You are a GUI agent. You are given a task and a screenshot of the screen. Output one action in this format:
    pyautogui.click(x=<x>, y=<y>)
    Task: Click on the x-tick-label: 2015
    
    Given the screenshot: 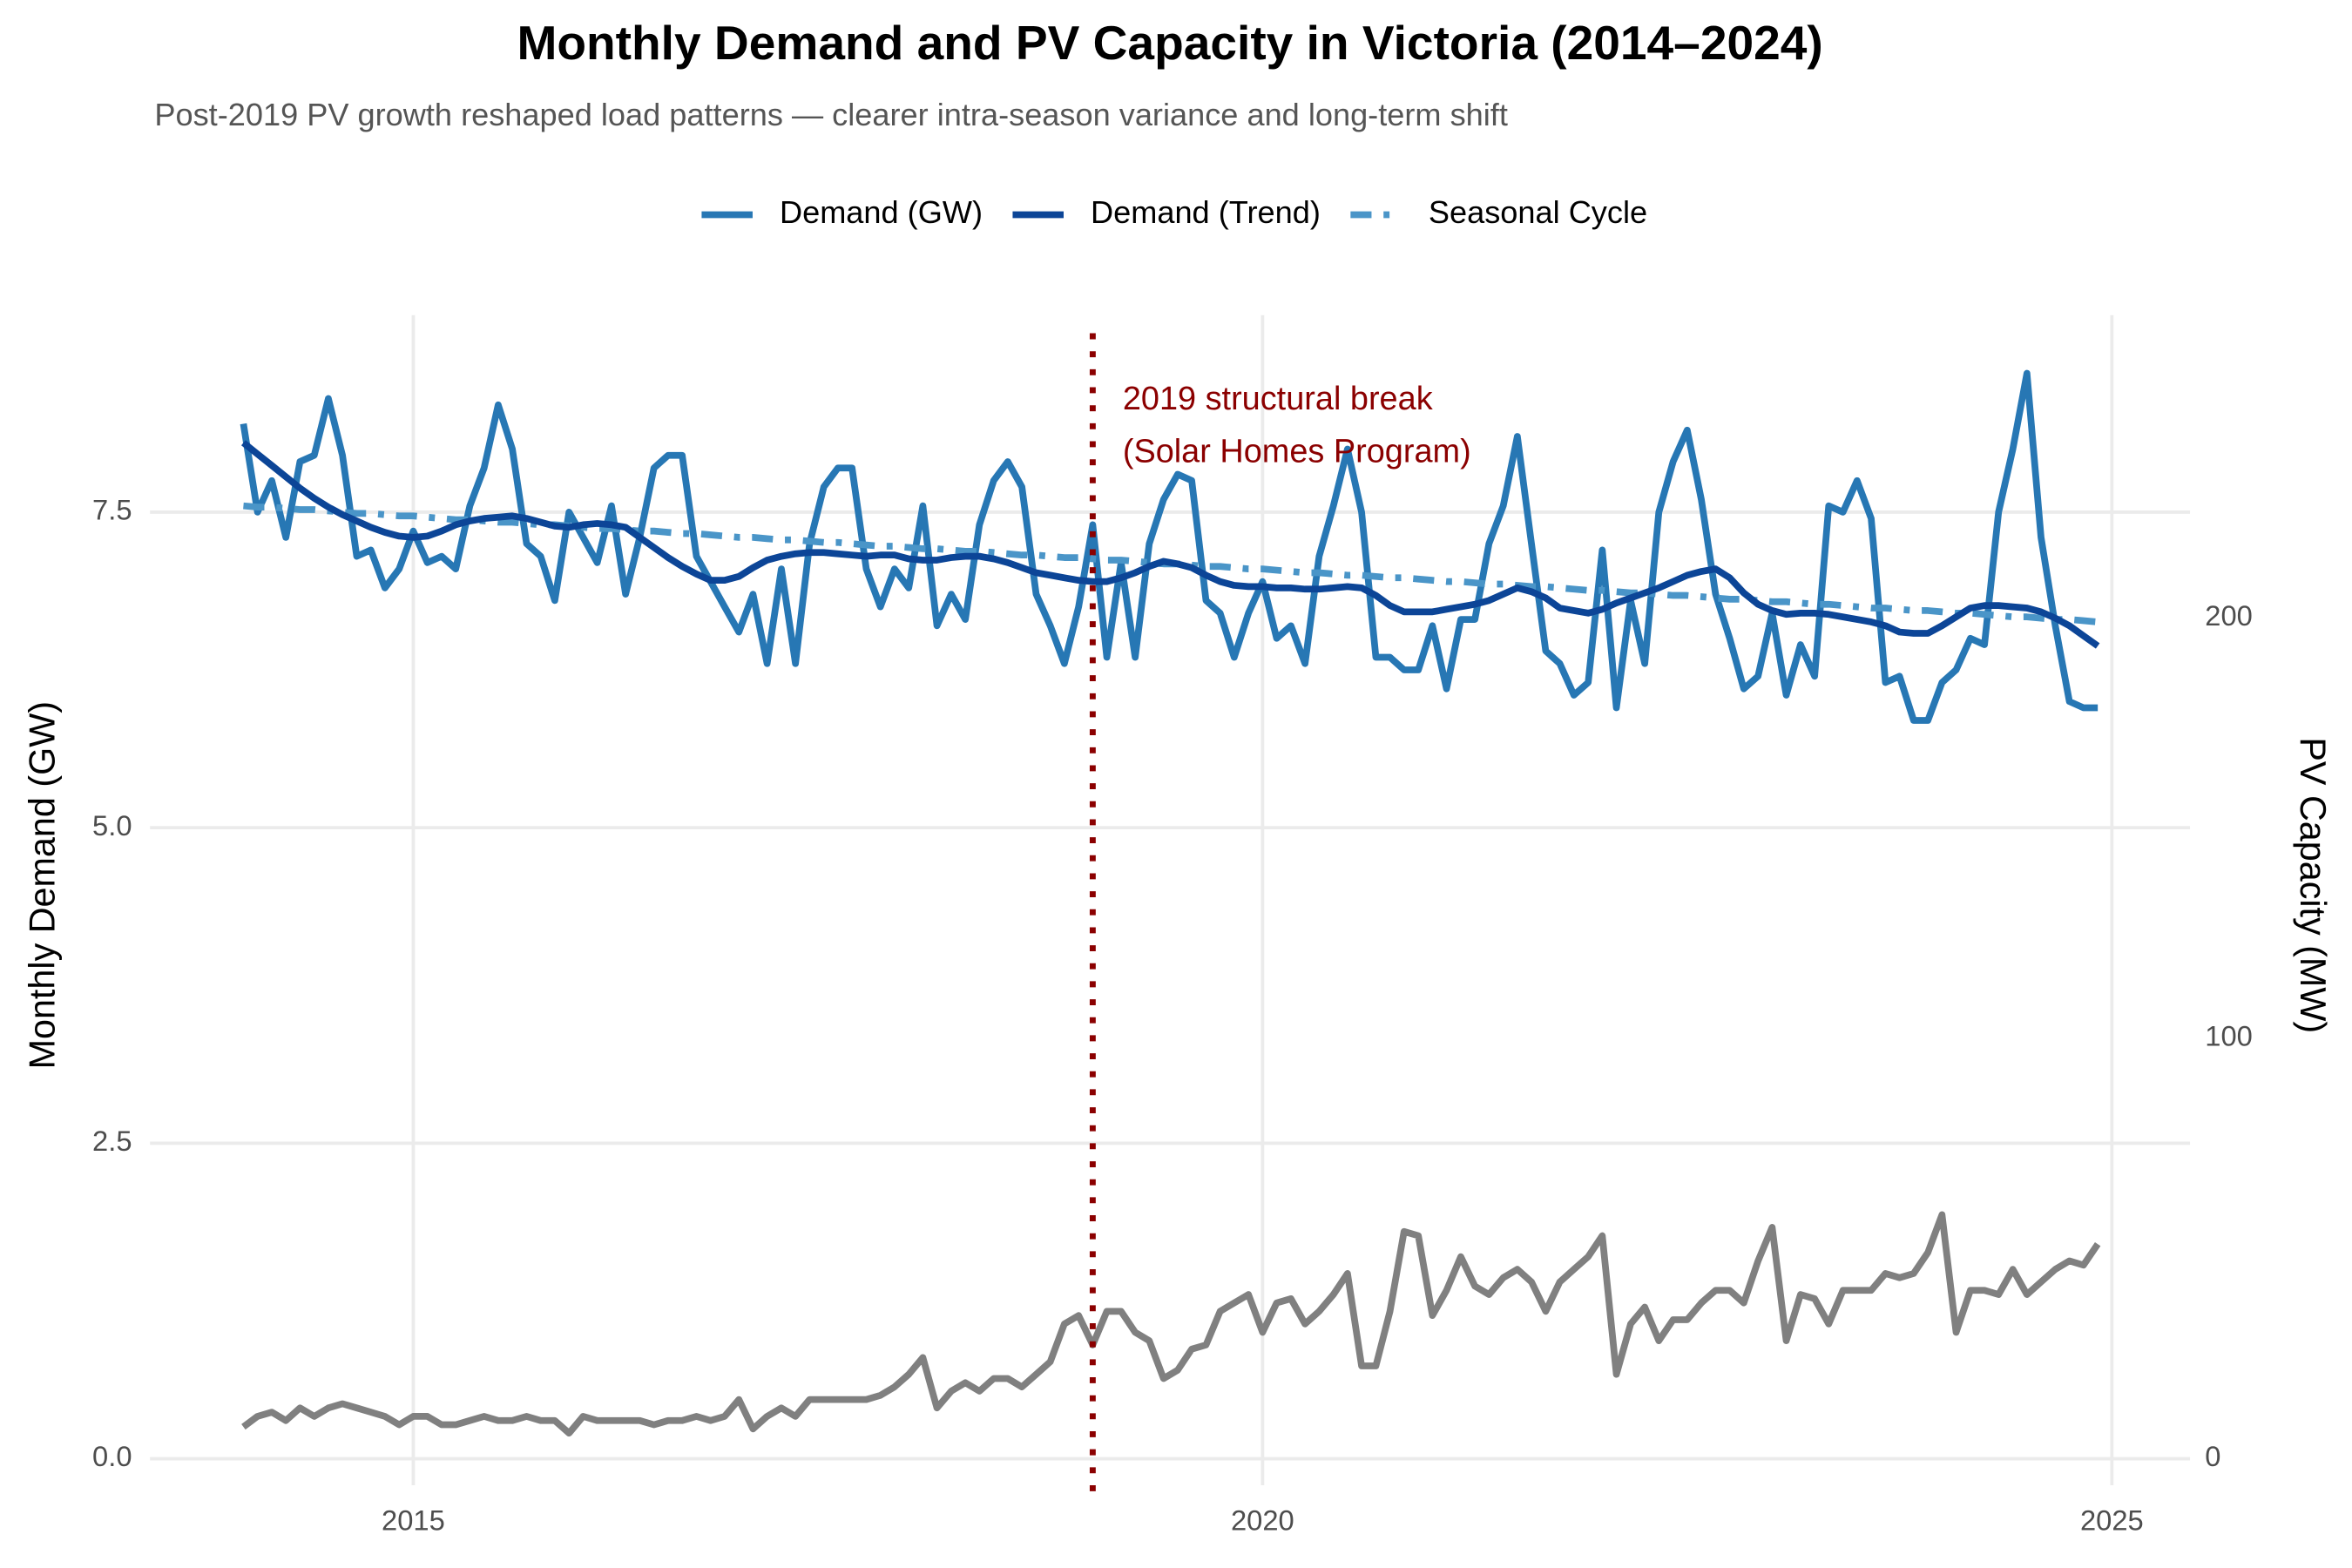 What is the action you would take?
    pyautogui.click(x=413, y=1520)
    